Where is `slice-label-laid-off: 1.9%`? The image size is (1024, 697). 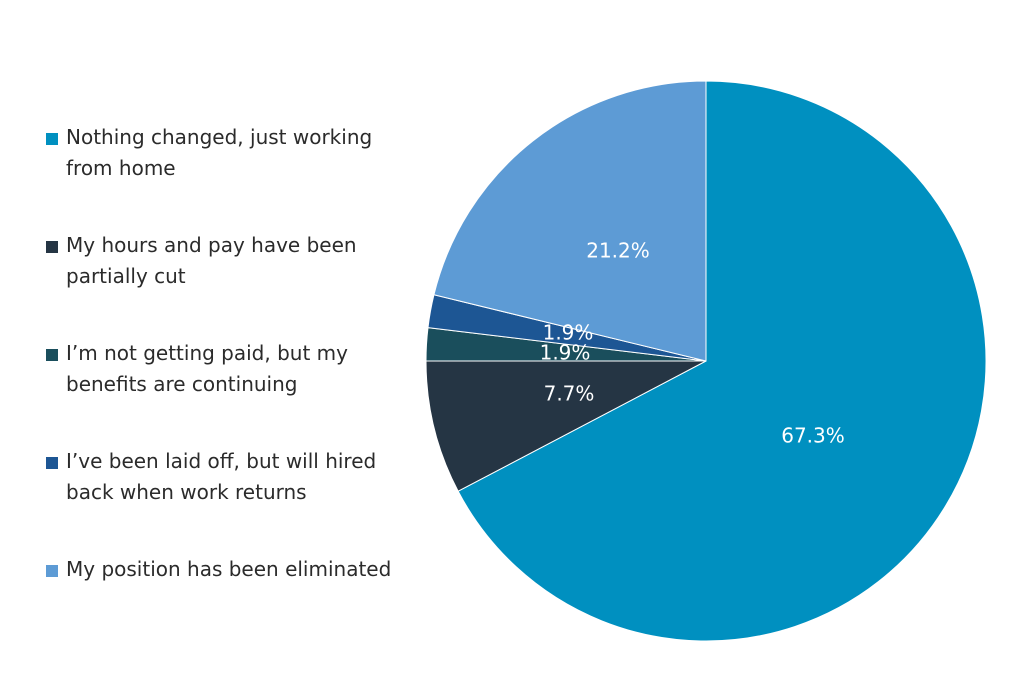
slice-label-laid-off: 1.9% is located at coordinates (568, 333).